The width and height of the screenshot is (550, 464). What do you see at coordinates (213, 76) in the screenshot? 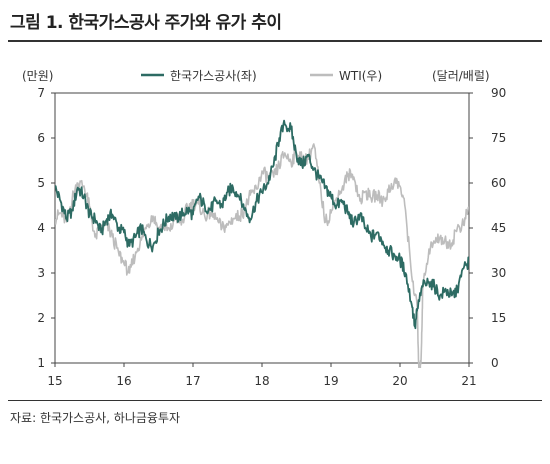
I see `legend-label-gas: 한국가스공사(좌)` at bounding box center [213, 76].